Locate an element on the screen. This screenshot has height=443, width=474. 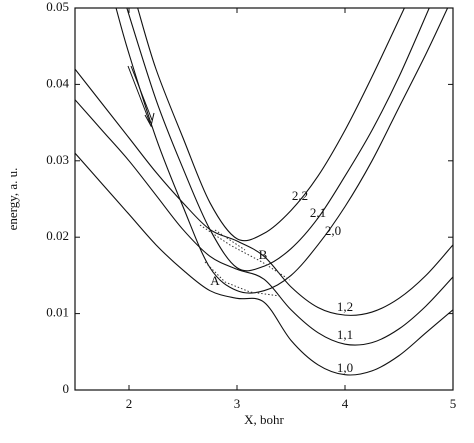
curve-label: 2,2 is located at coordinates (300, 195).